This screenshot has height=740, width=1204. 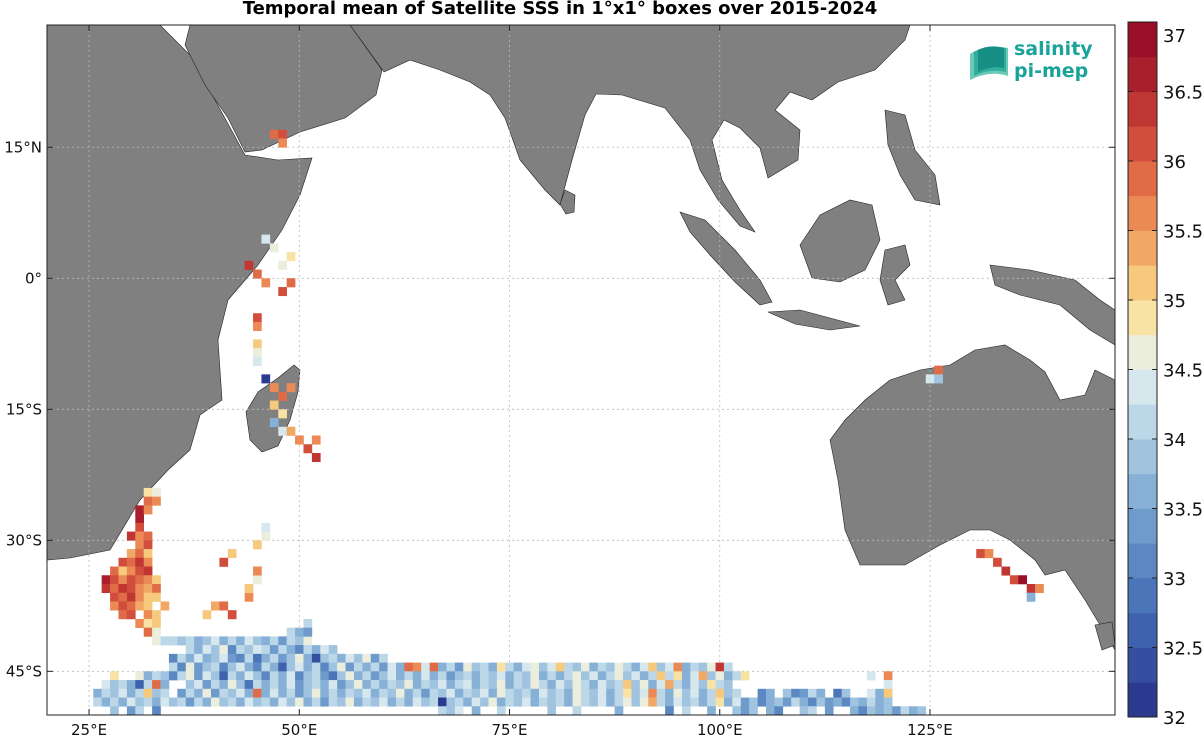 What do you see at coordinates (1051, 71) in the screenshot?
I see `logo-text-line2: pi-mep` at bounding box center [1051, 71].